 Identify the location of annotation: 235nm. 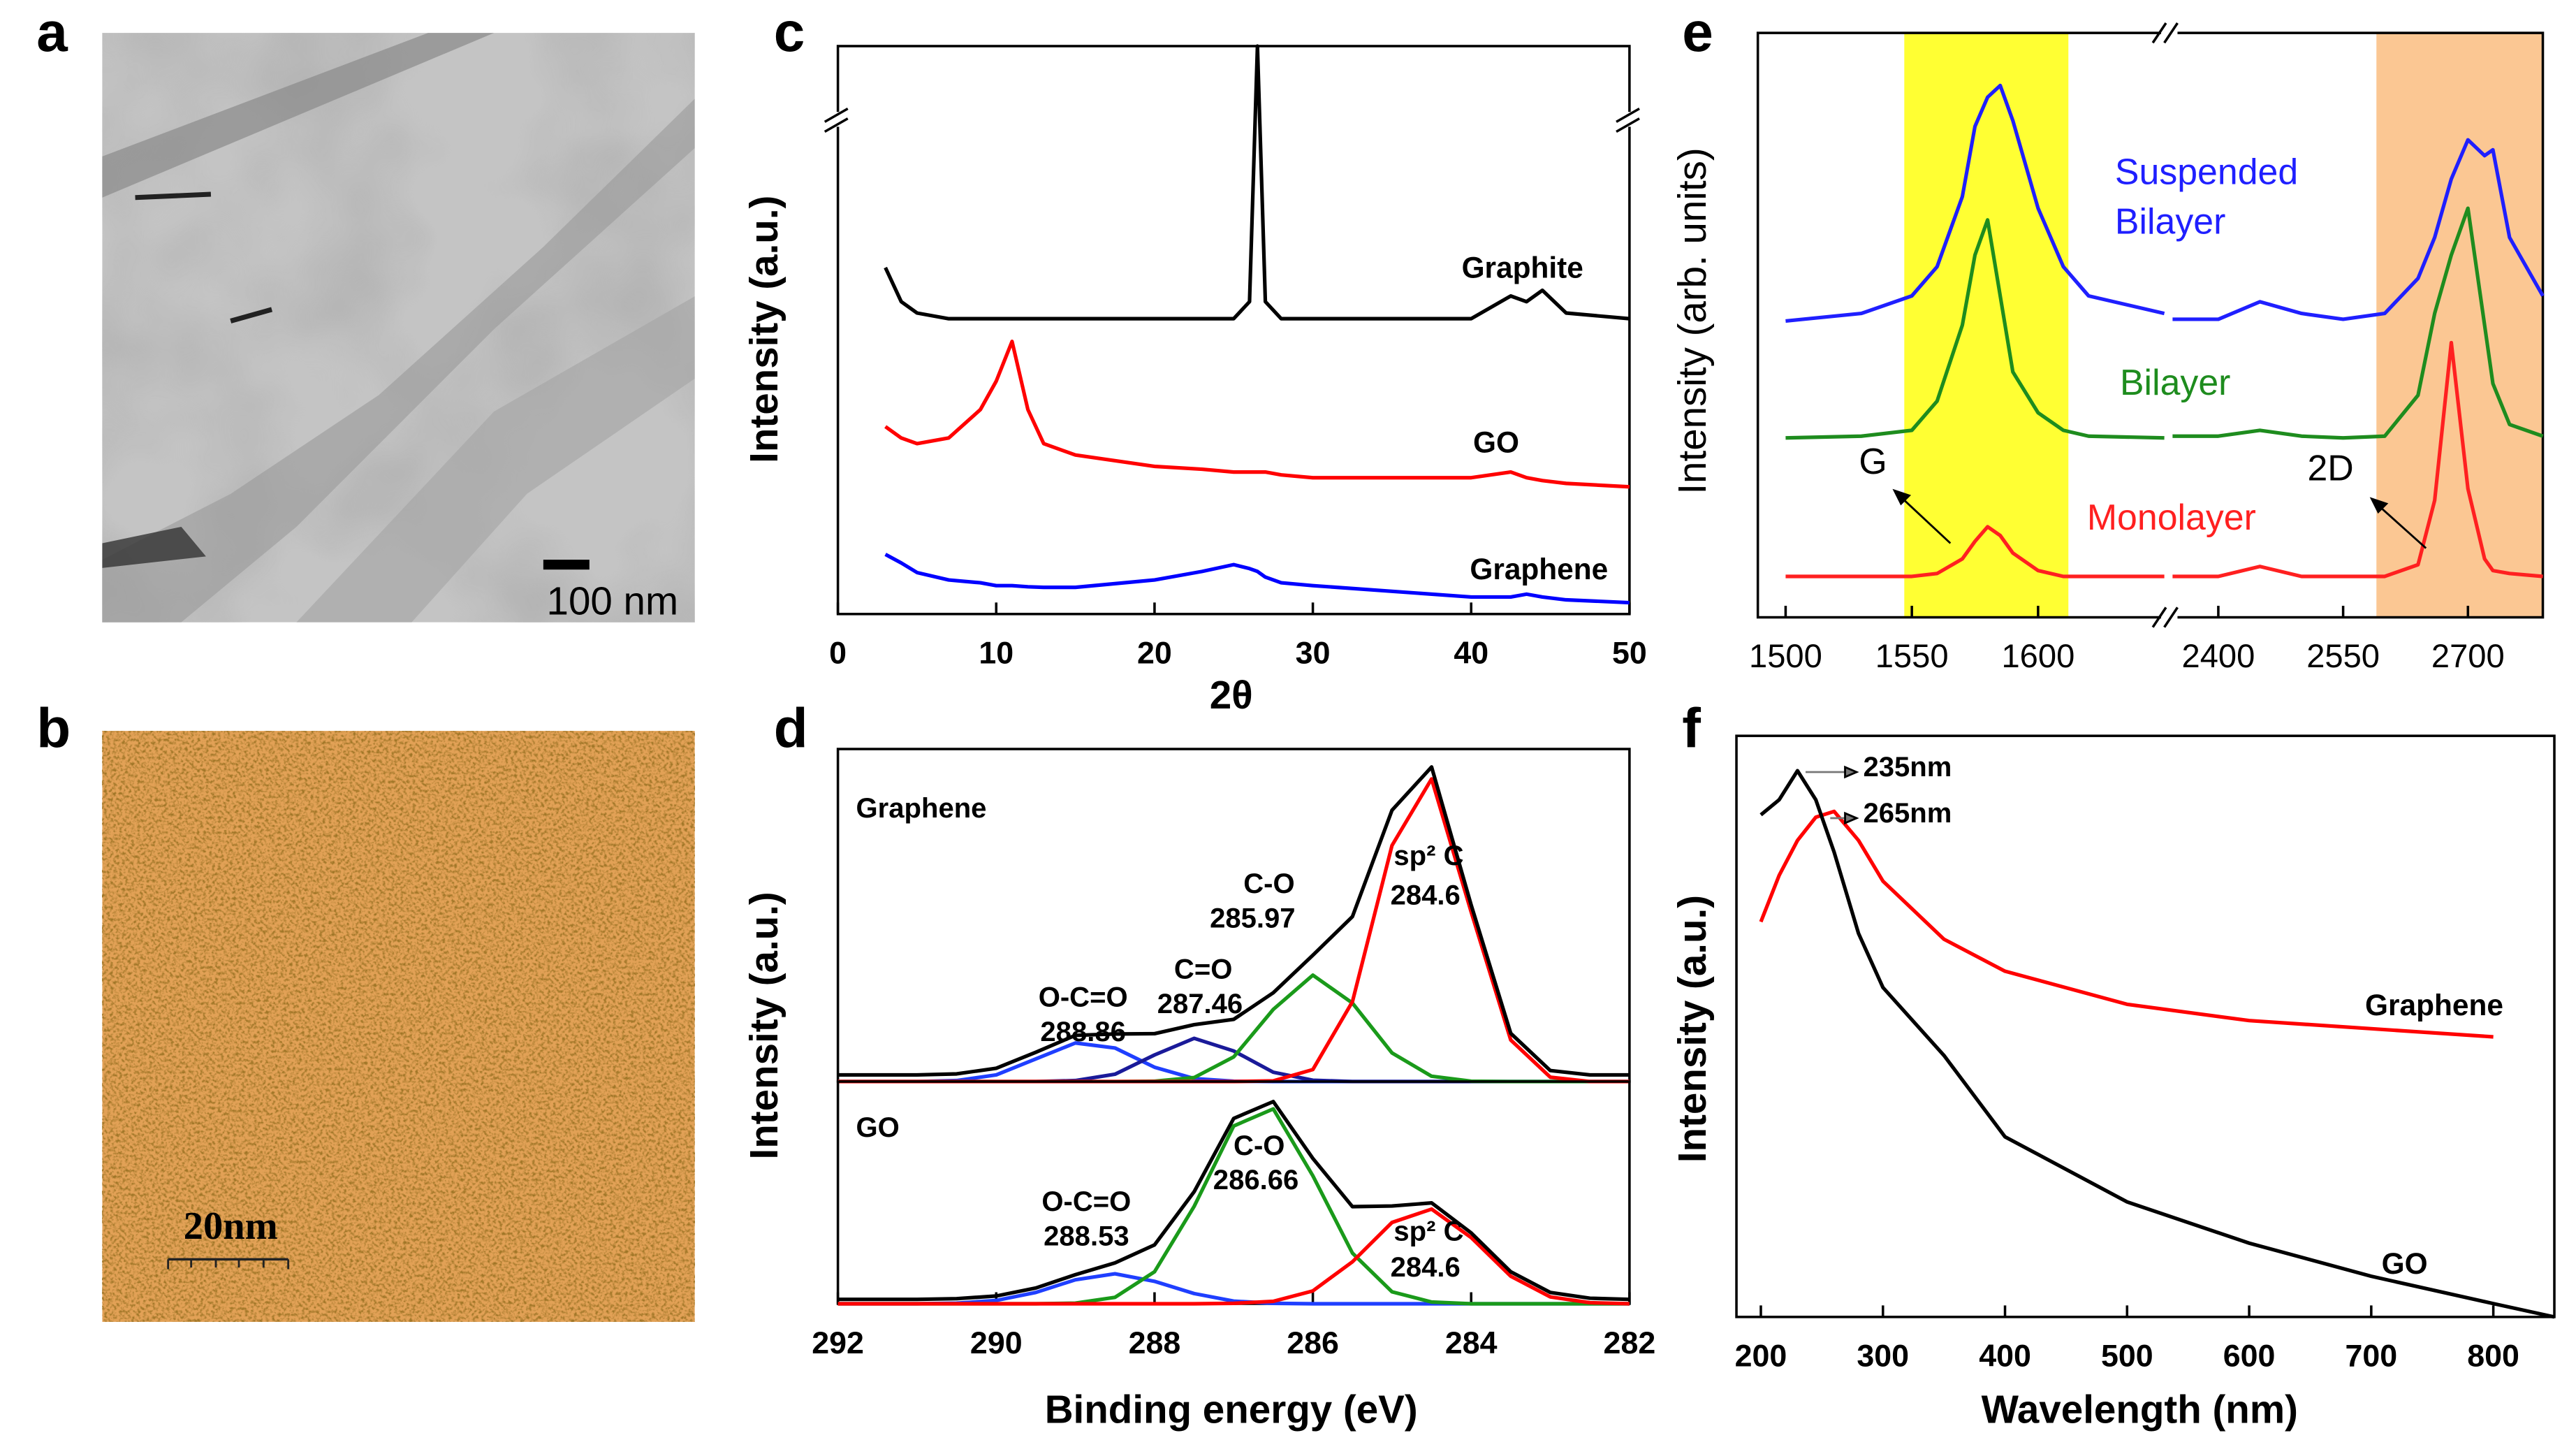
(1907, 767).